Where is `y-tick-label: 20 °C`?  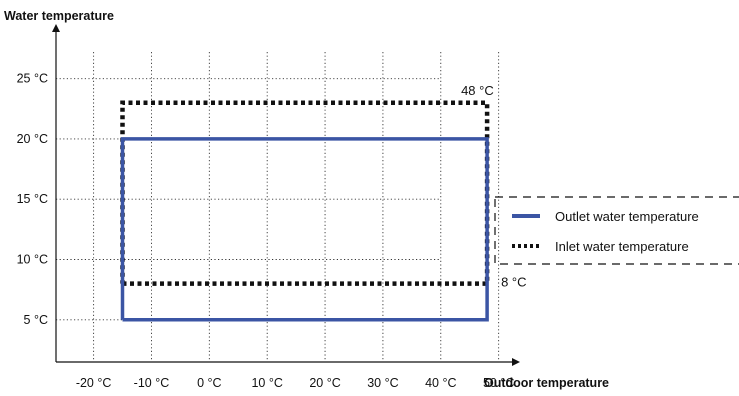
y-tick-label: 20 °C is located at coordinates (32, 139).